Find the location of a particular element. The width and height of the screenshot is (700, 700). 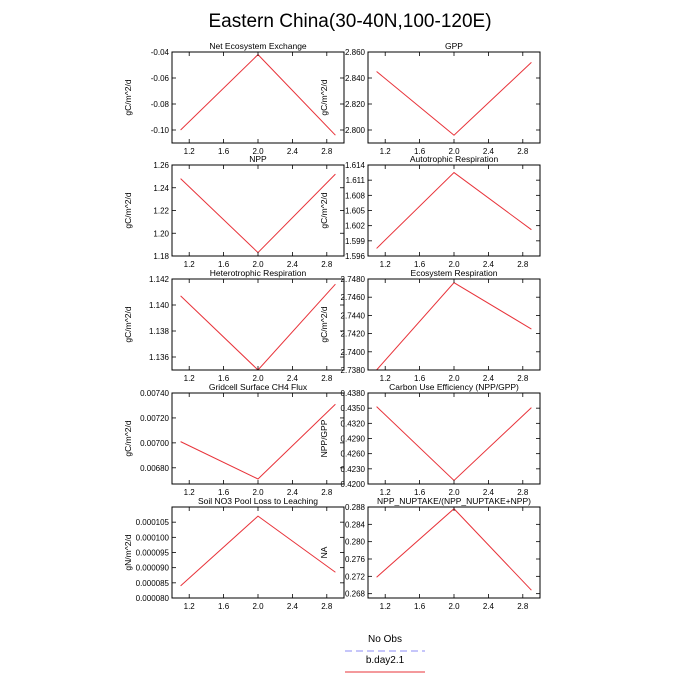

y-tick-label: 1.614 is located at coordinates (355, 165).